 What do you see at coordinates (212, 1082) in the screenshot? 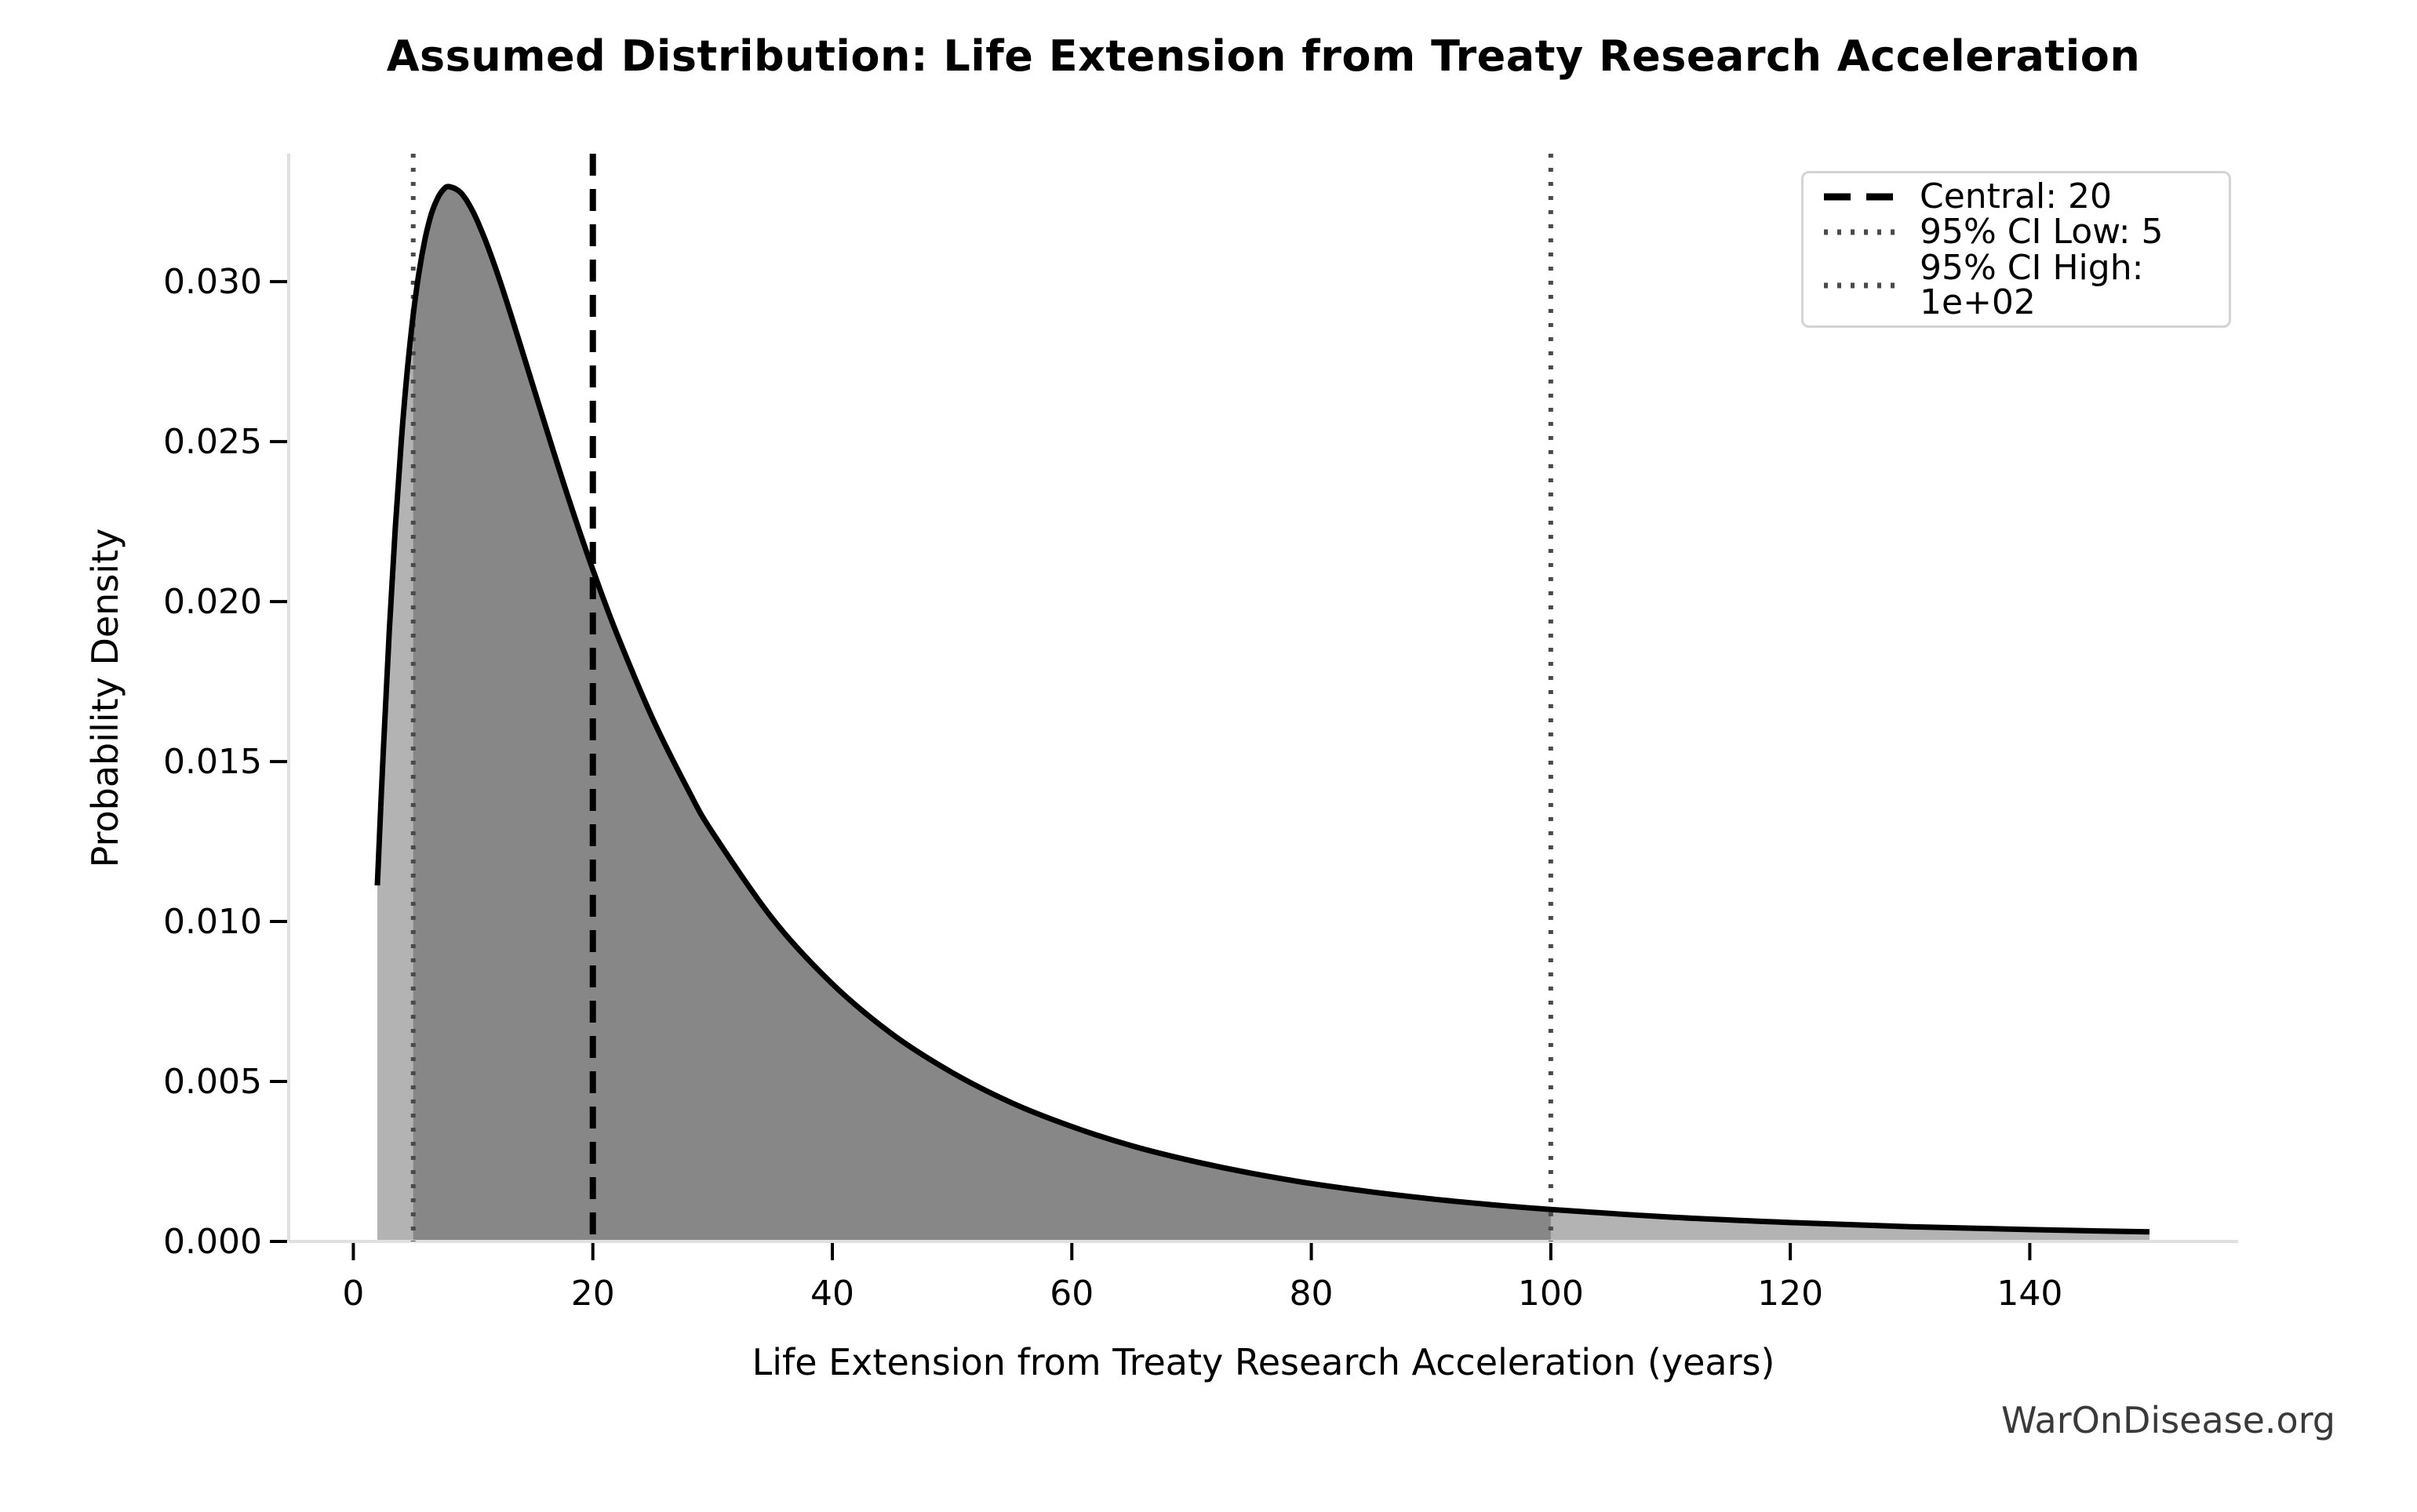
I see `y-tick-label: 0.005` at bounding box center [212, 1082].